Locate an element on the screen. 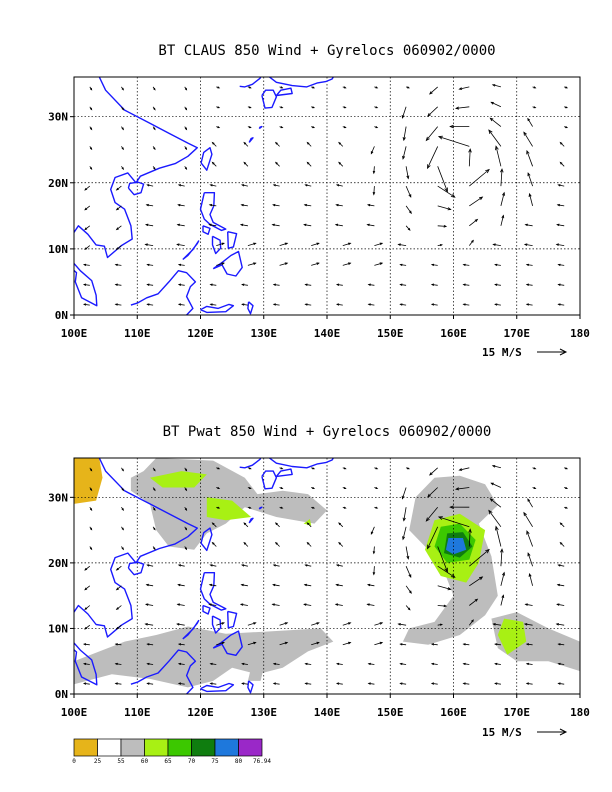 The image size is (612, 792). panel2-reference-label: 15 M/S is located at coordinates (502, 732).